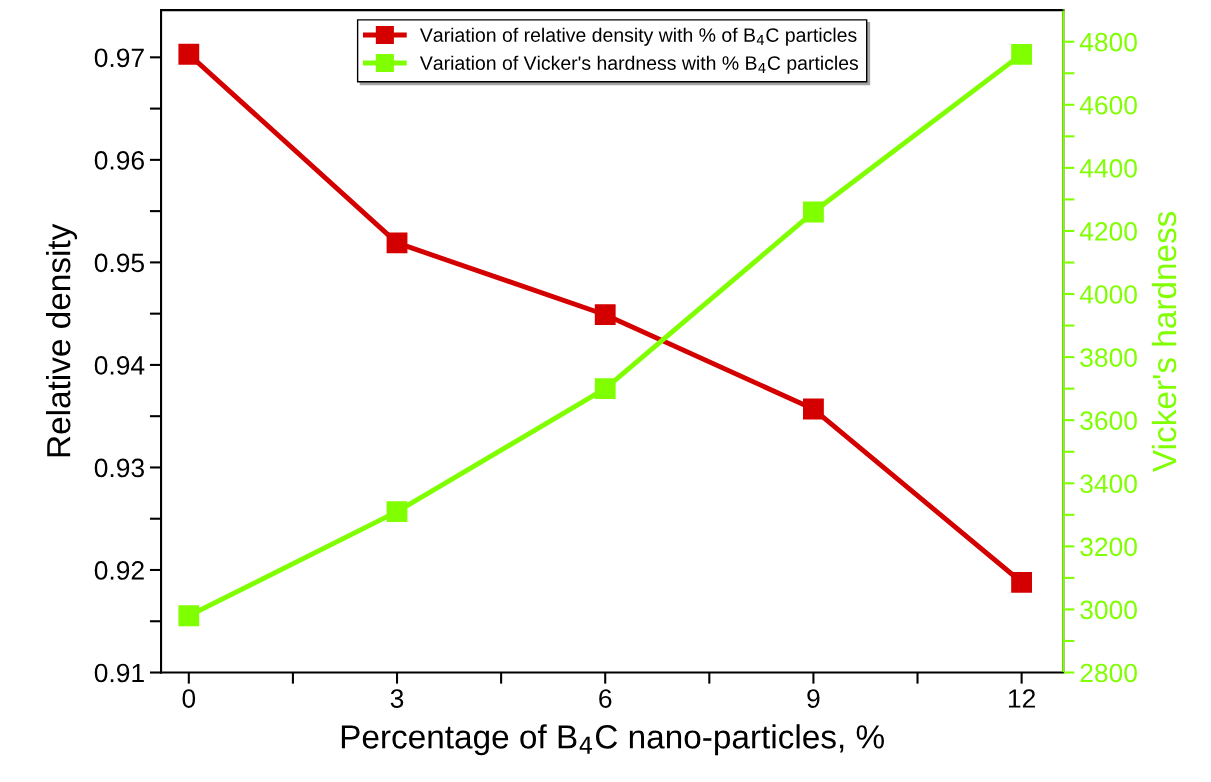 This screenshot has width=1211, height=782. Describe the element at coordinates (1108, 231) in the screenshot. I see `y2-tick-label: 4200` at that location.